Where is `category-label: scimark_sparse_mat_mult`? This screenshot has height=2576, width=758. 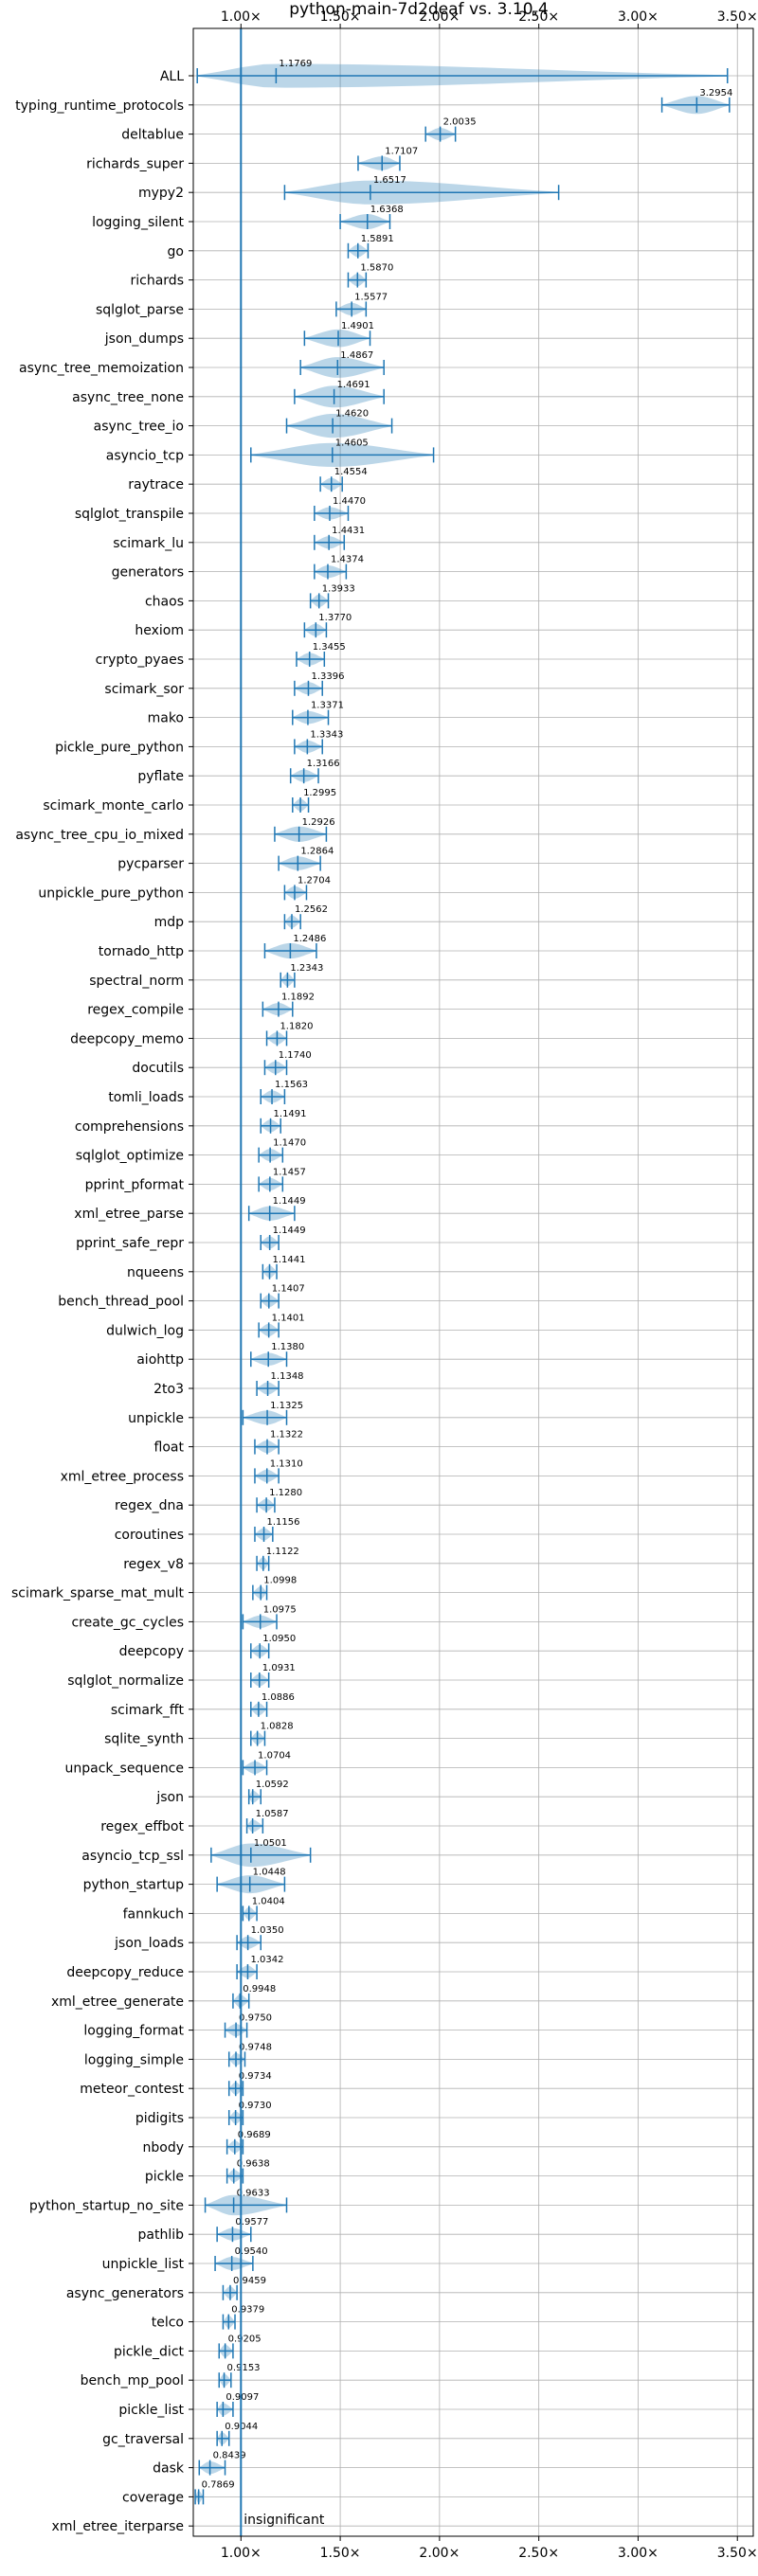 category-label: scimark_sparse_mat_mult is located at coordinates (97, 1593).